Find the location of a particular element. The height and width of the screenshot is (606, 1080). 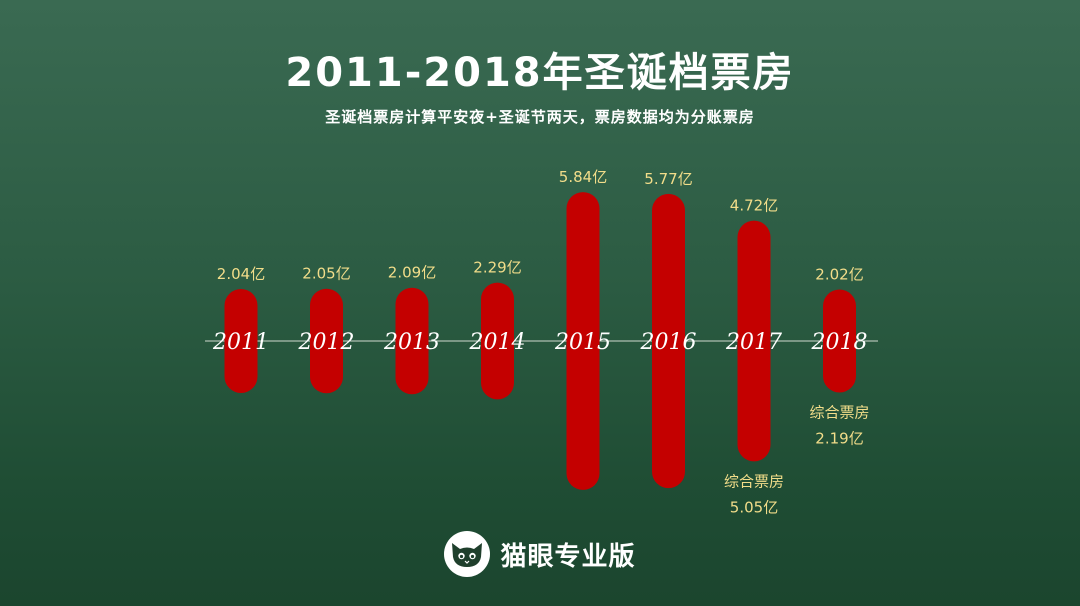

x-tick-label: 2017 is located at coordinates (753, 342).